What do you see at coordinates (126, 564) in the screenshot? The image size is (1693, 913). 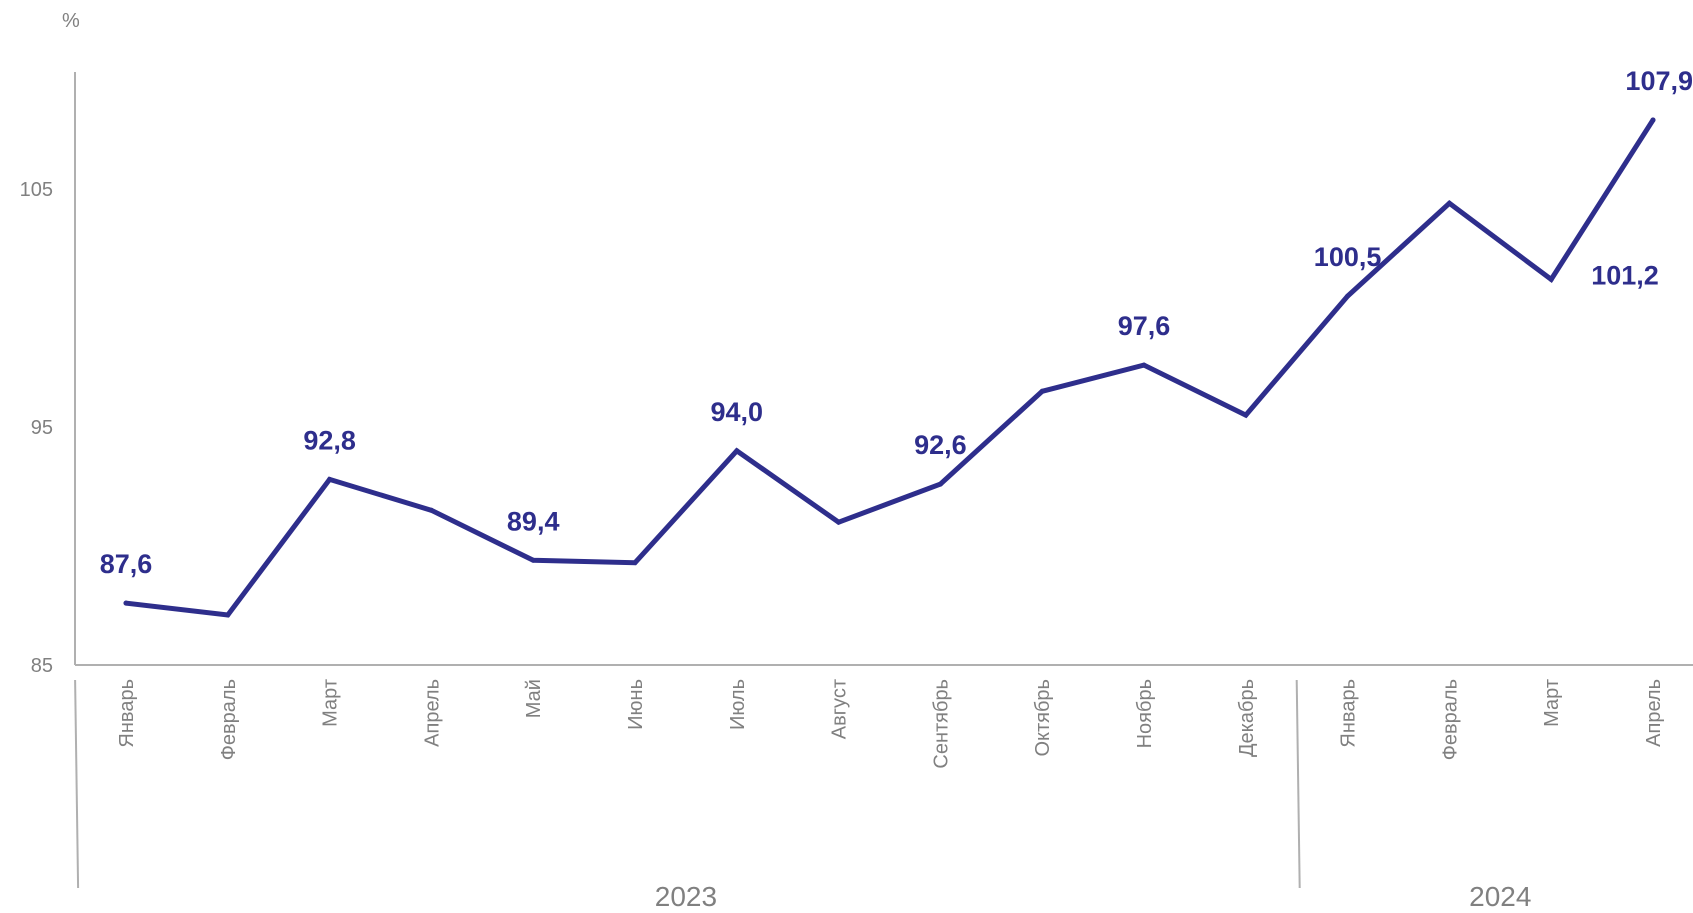 I see `data-label: 87,6` at bounding box center [126, 564].